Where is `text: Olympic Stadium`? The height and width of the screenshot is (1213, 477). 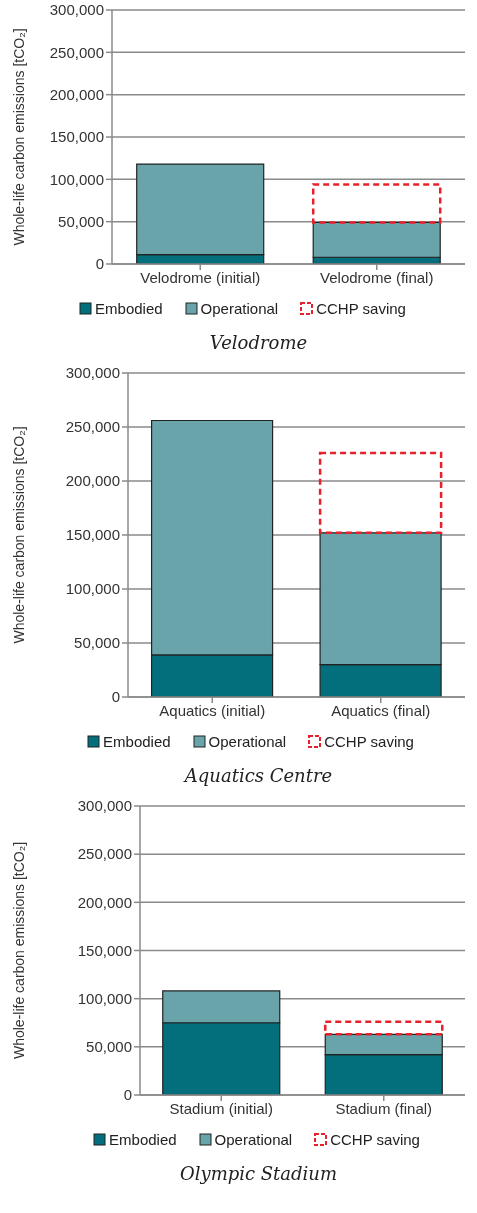 text: Olympic Stadium is located at coordinates (258, 1173).